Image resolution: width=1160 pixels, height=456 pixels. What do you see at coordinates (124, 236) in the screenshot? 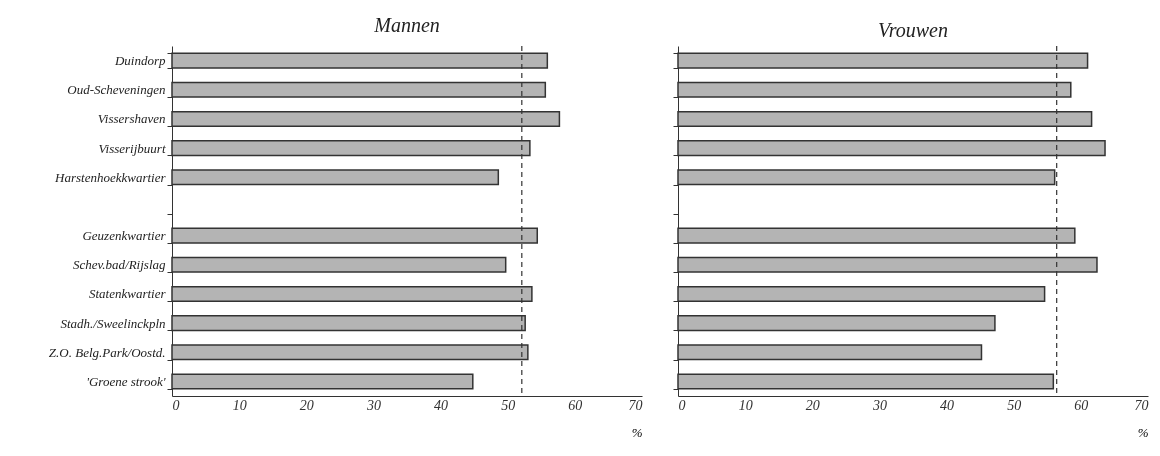
I see `y-tick-label: Geuzenkwartier` at bounding box center [124, 236].